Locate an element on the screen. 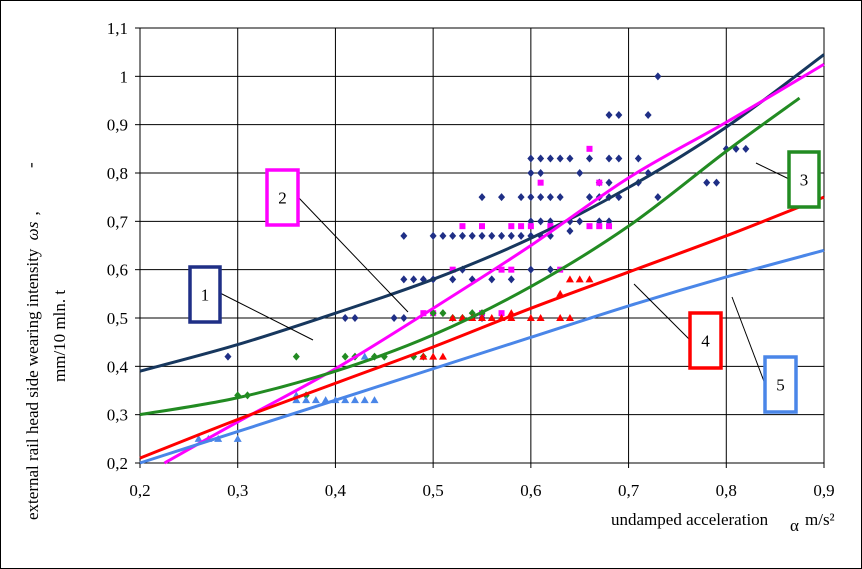 This screenshot has height=569, width=862. y-tick-label: 0,7 is located at coordinates (118, 221).